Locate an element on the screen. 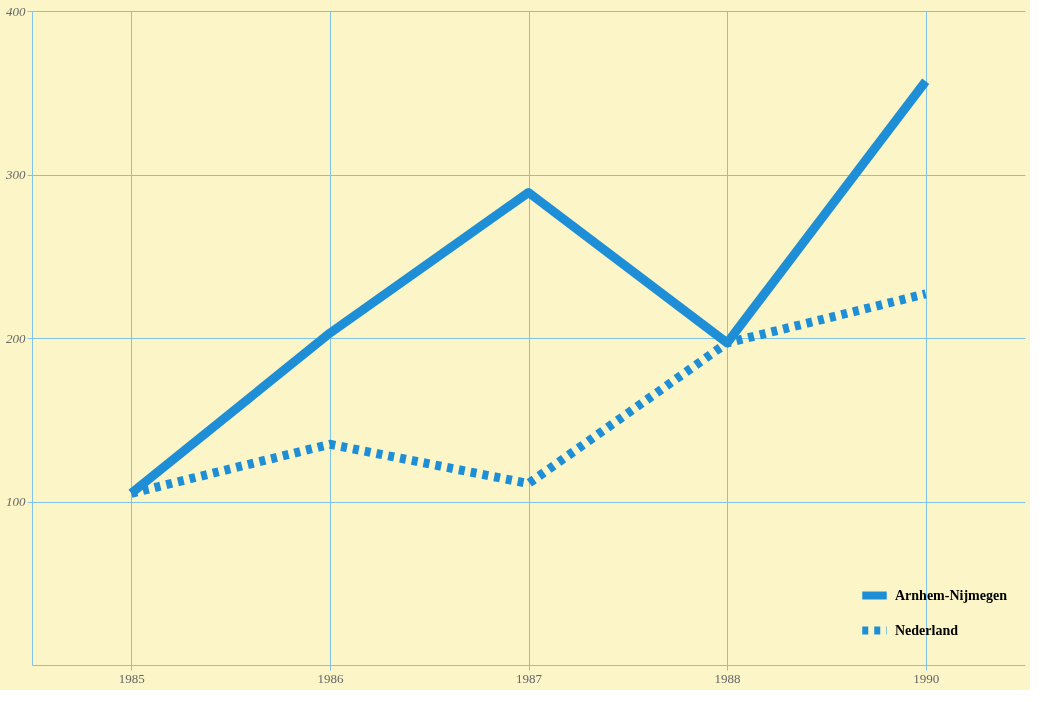 Image resolution: width=1051 pixels, height=703 pixels. y-tick-label: 300 is located at coordinates (15, 174).